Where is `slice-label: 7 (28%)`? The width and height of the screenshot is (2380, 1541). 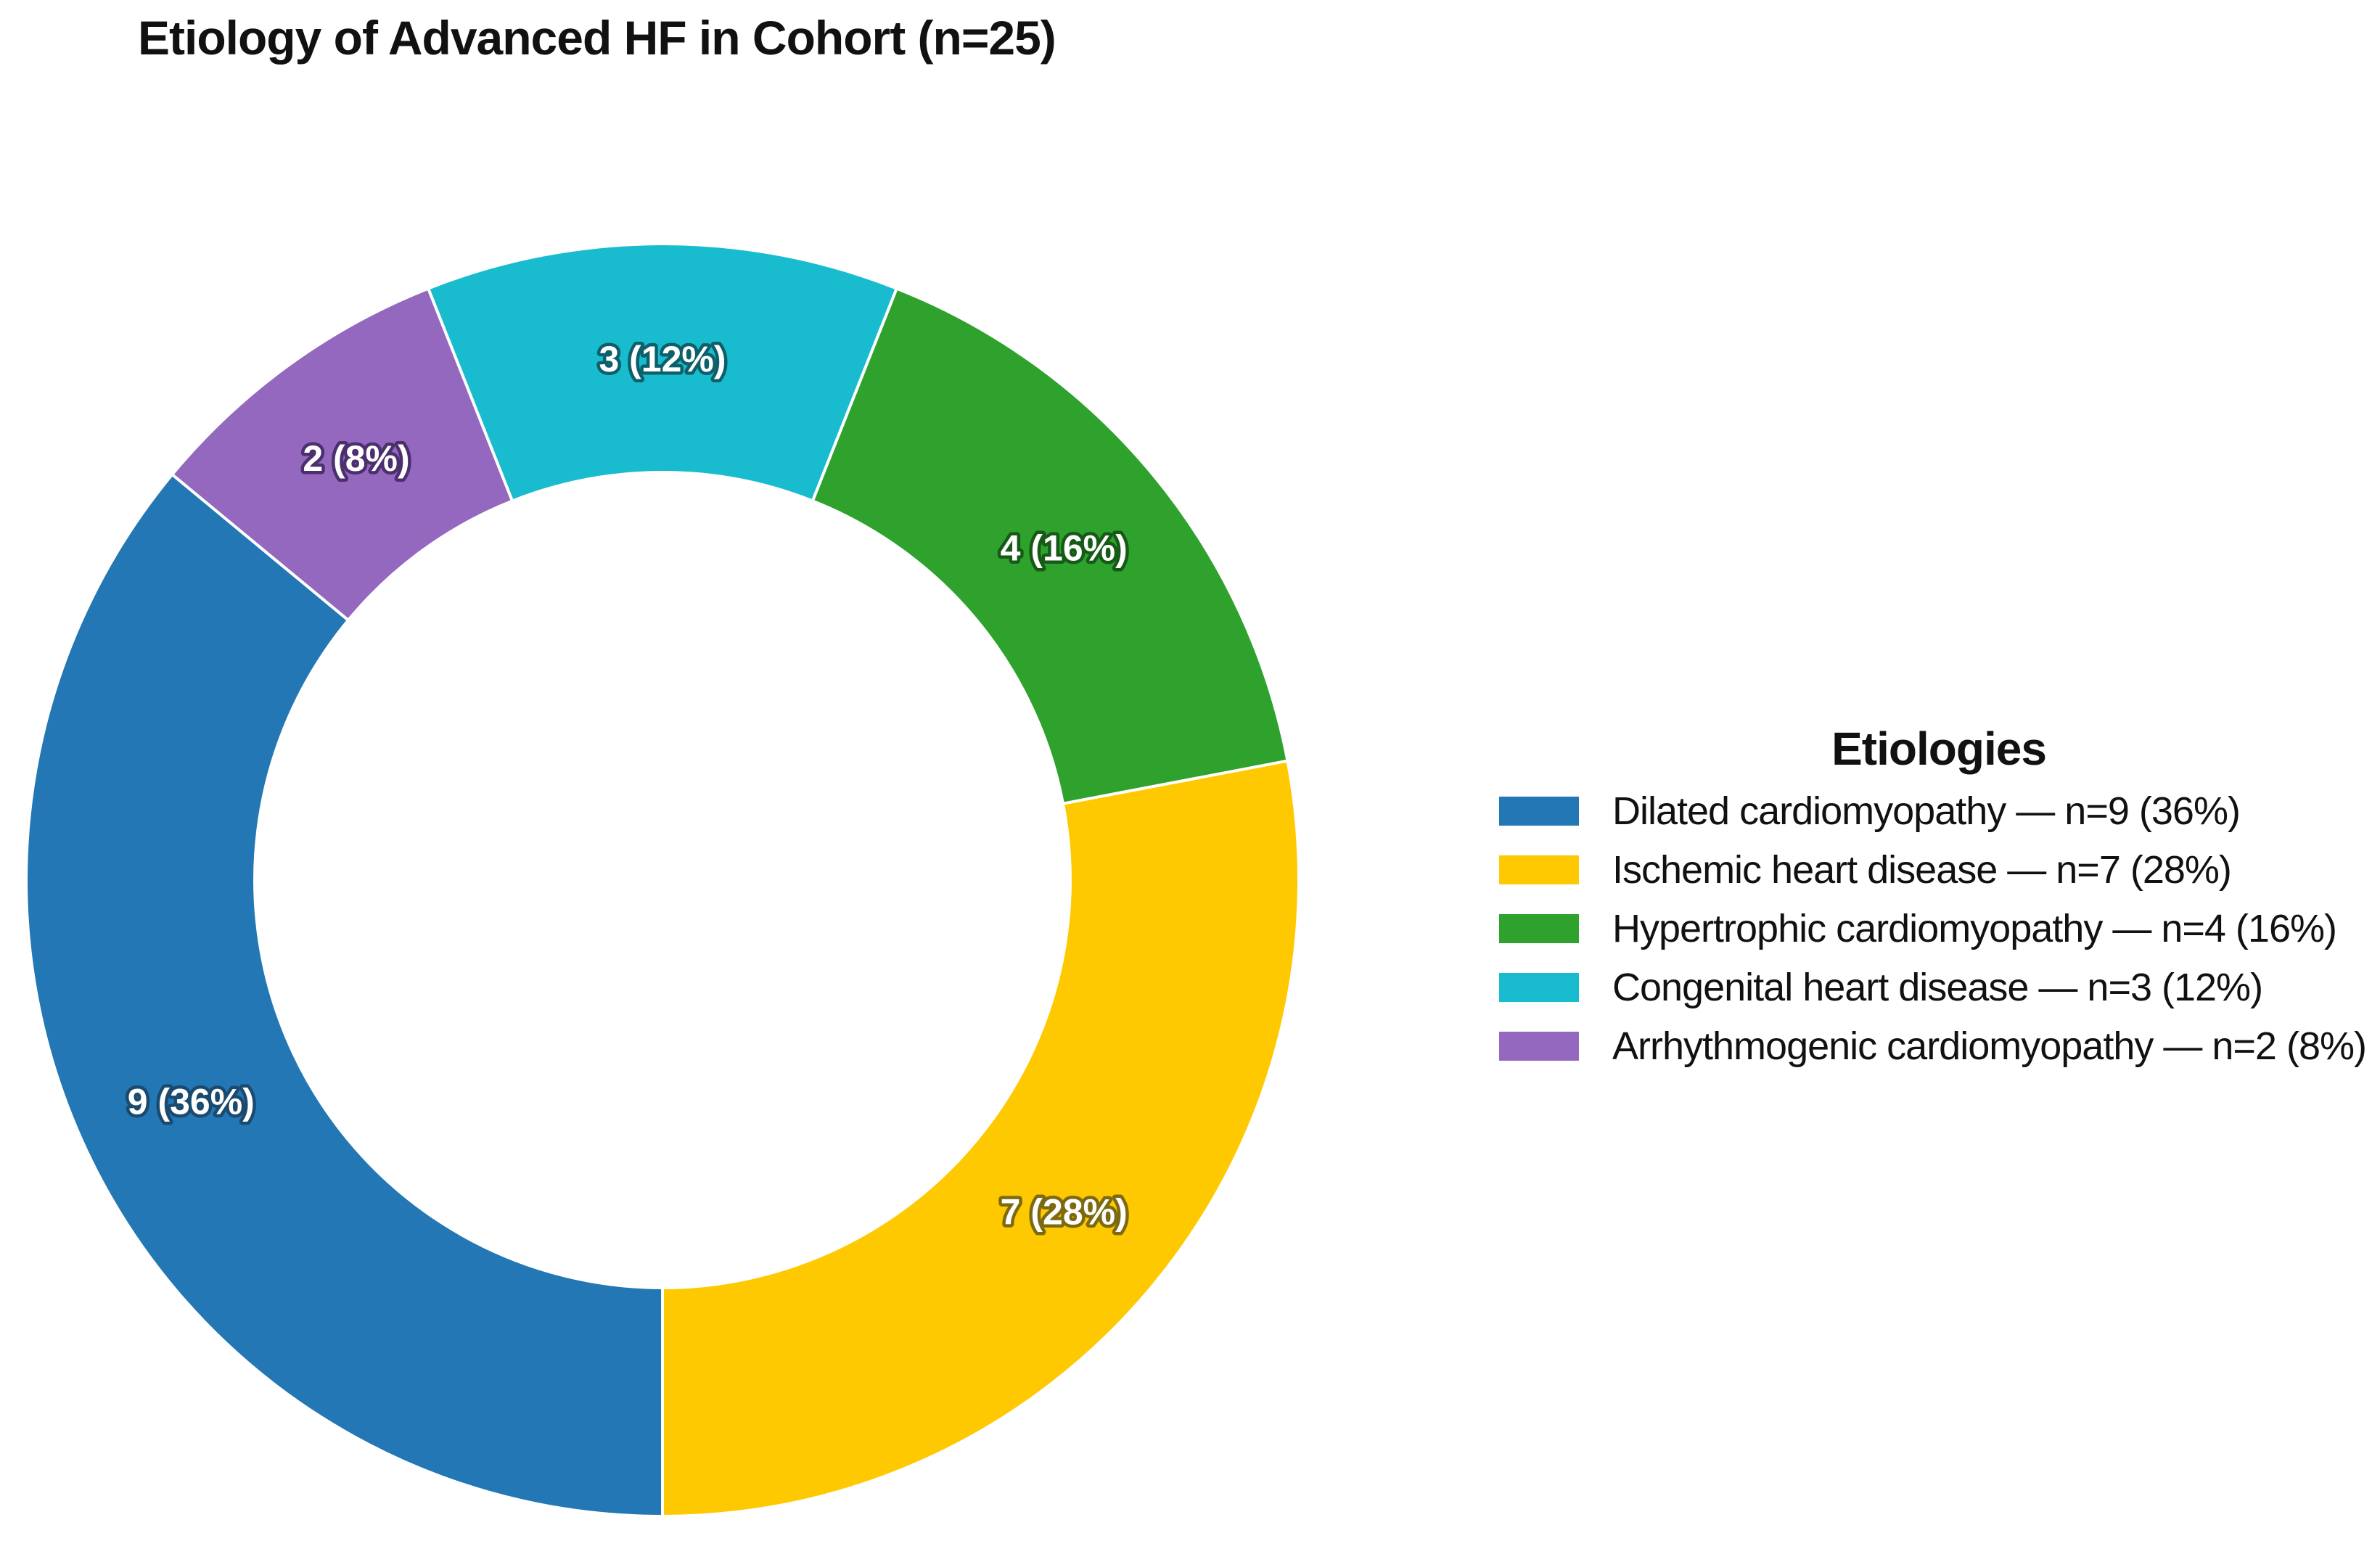
slice-label: 7 (28%) is located at coordinates (1064, 1212).